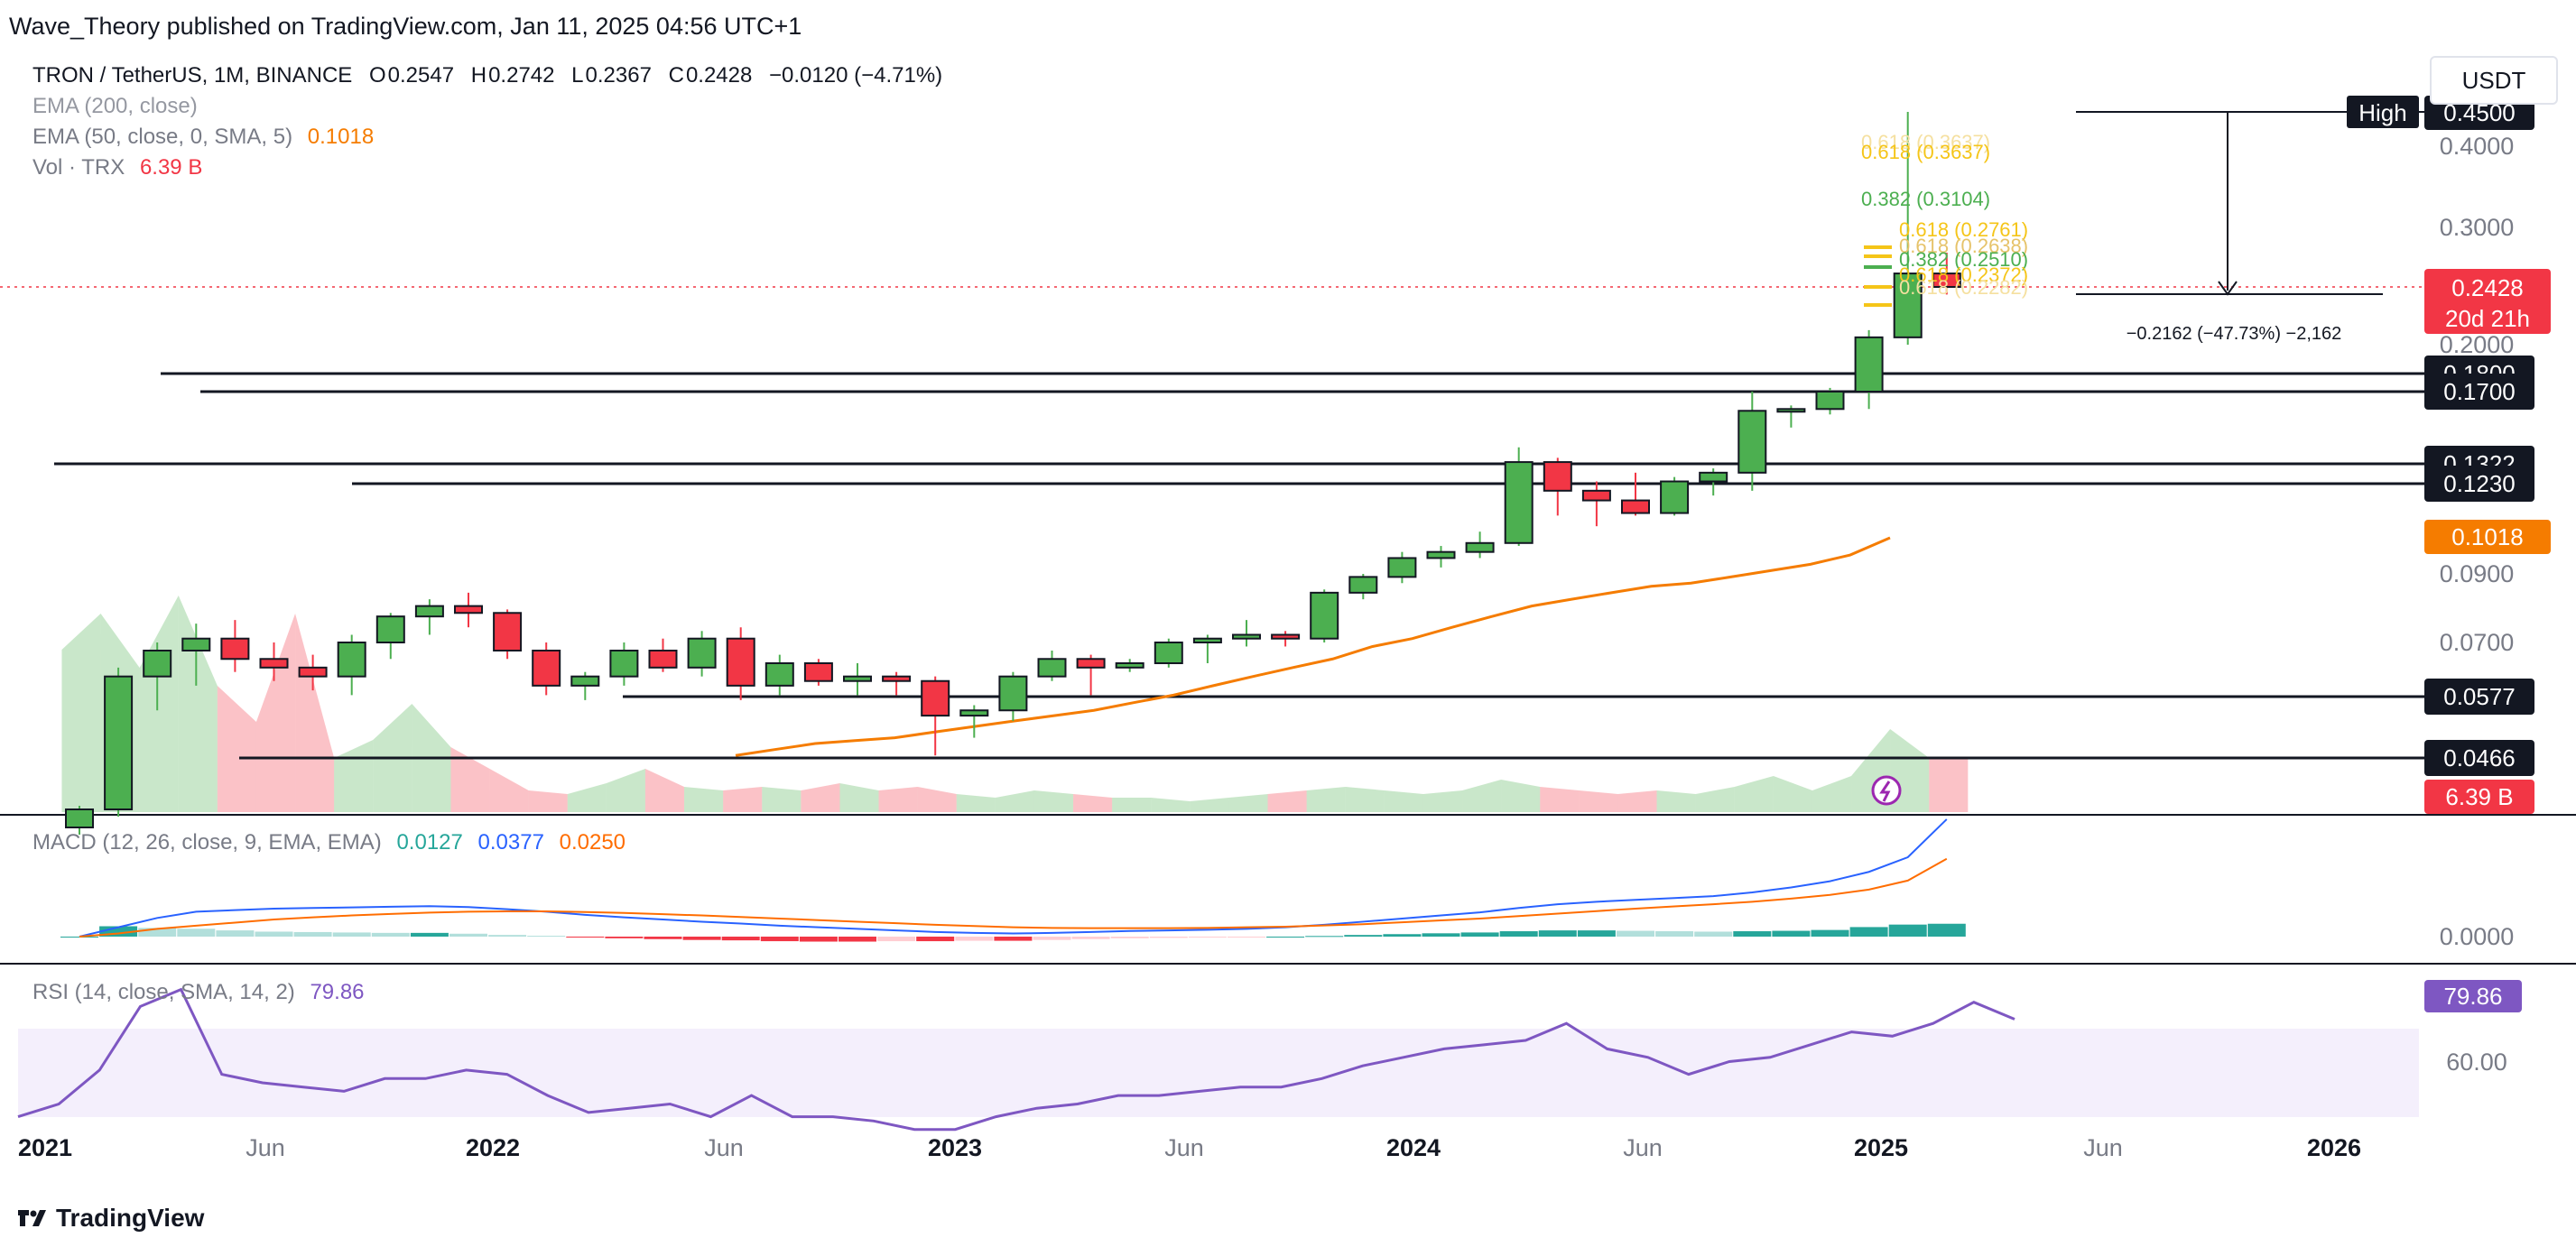  Describe the element at coordinates (45, 1147) in the screenshot. I see `time-axis-label: 2021` at that location.